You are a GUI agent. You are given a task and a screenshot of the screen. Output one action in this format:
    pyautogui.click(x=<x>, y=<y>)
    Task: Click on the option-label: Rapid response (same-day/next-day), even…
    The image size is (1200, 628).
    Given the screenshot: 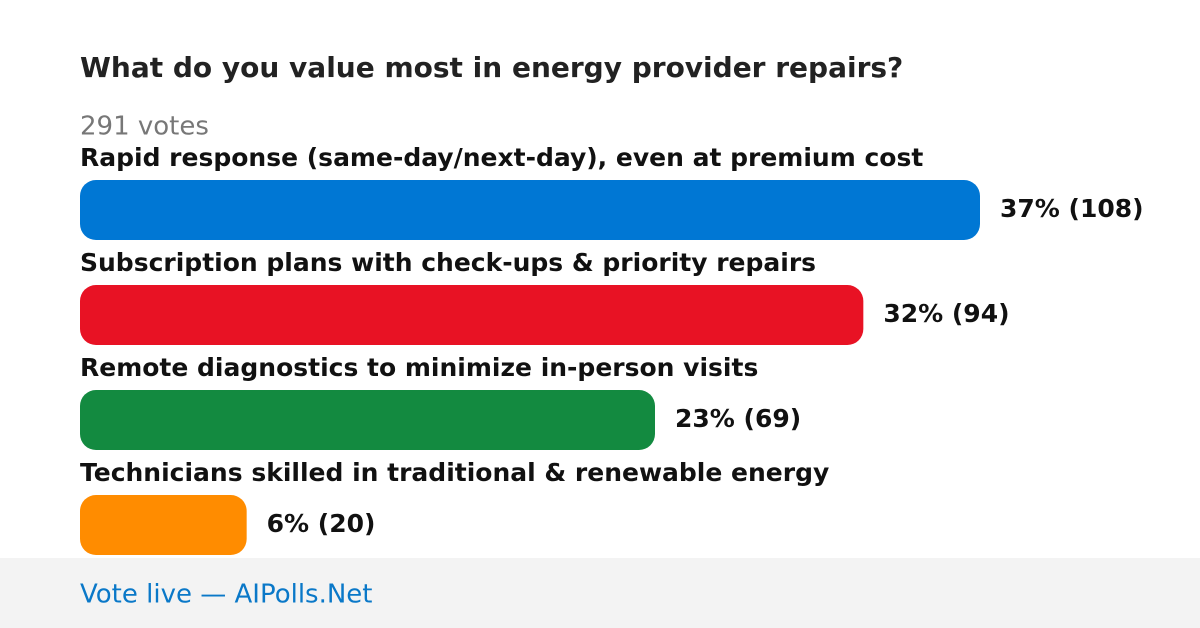 What is the action you would take?
    pyautogui.click(x=501, y=157)
    